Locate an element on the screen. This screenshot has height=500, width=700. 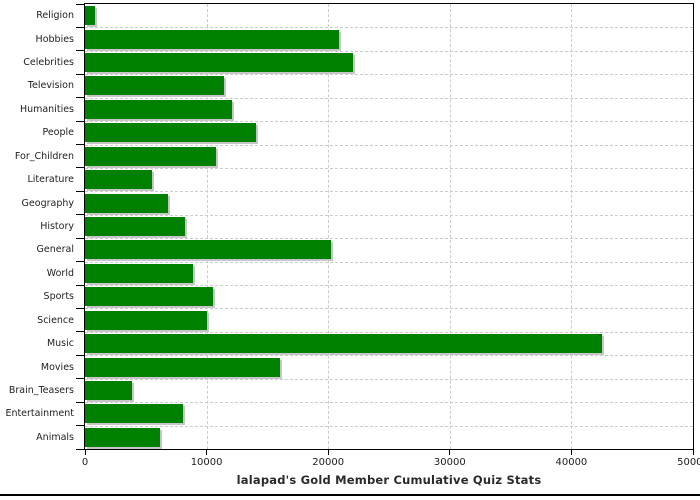
bar-people is located at coordinates (171, 133).